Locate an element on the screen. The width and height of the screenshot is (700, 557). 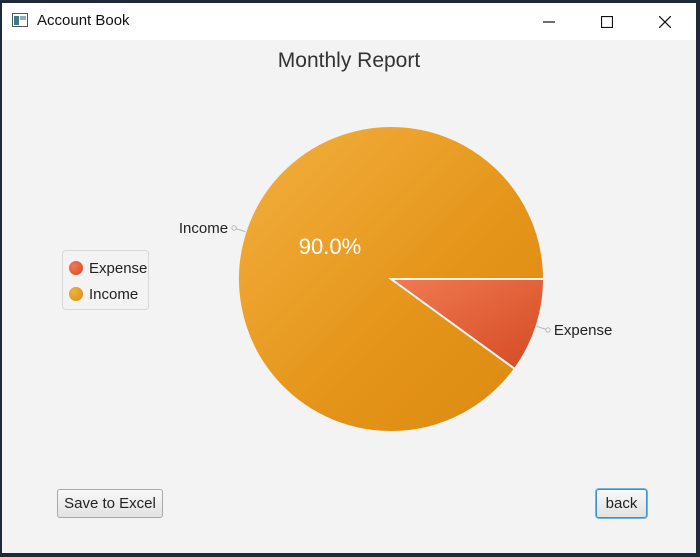
close-button is located at coordinates (665, 21).